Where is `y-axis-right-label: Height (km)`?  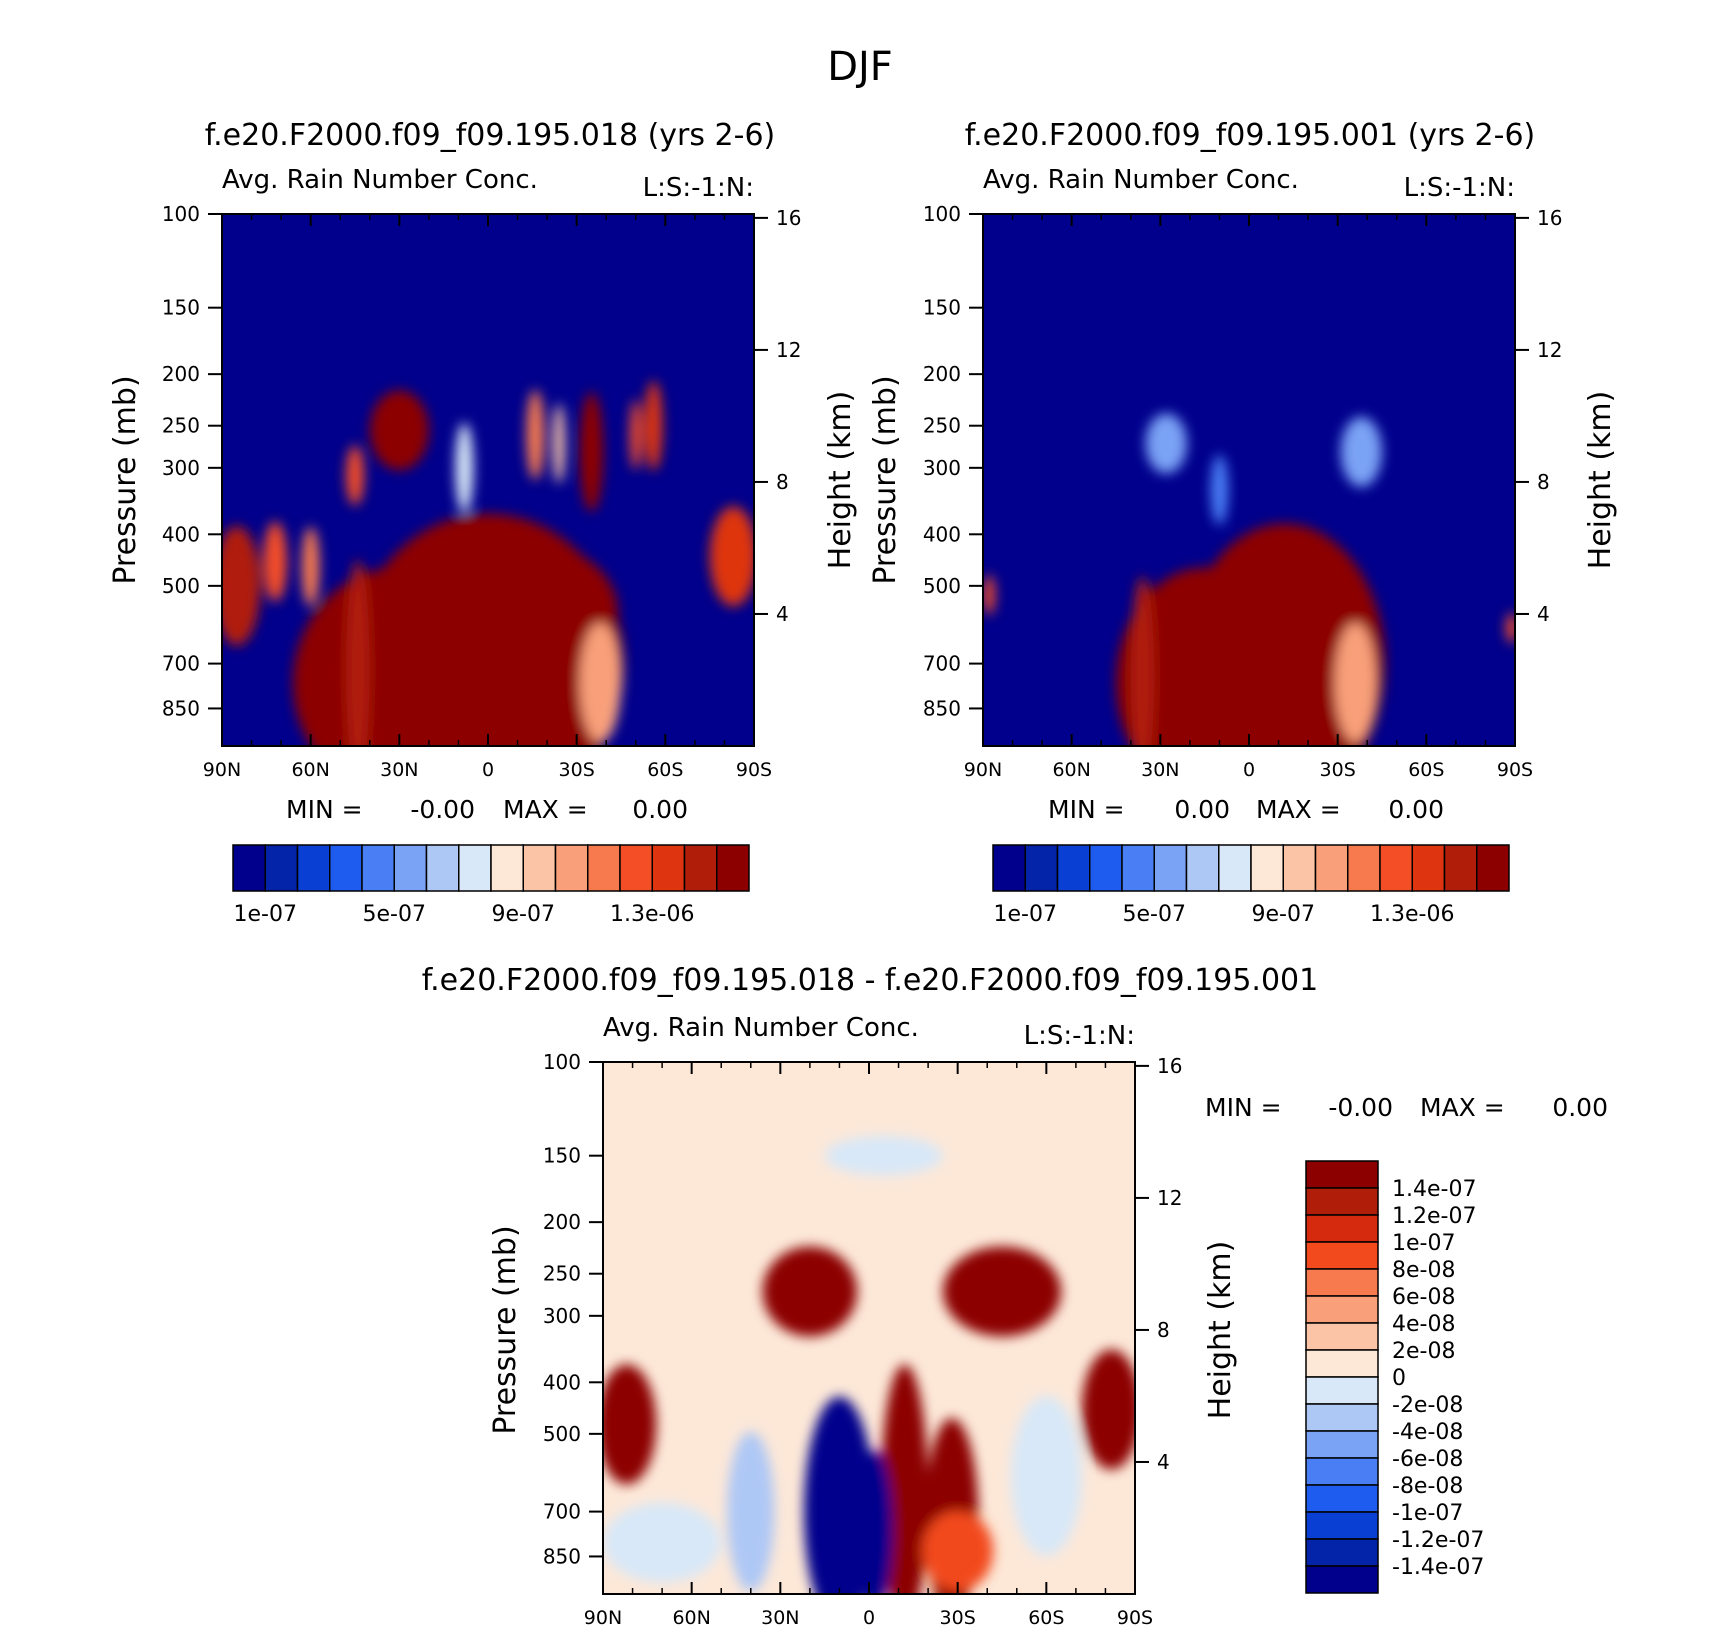
y-axis-right-label: Height (km) is located at coordinates (840, 480).